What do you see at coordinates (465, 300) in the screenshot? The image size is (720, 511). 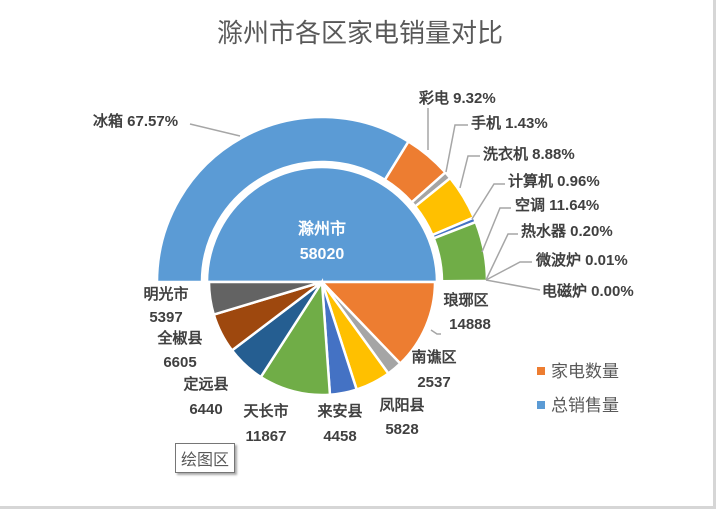 I see `district-label-0: 琅琊区` at bounding box center [465, 300].